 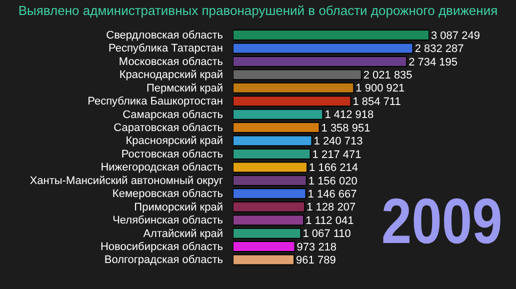 I want to click on y-tick-label: Самарская область, so click(x=173, y=114).